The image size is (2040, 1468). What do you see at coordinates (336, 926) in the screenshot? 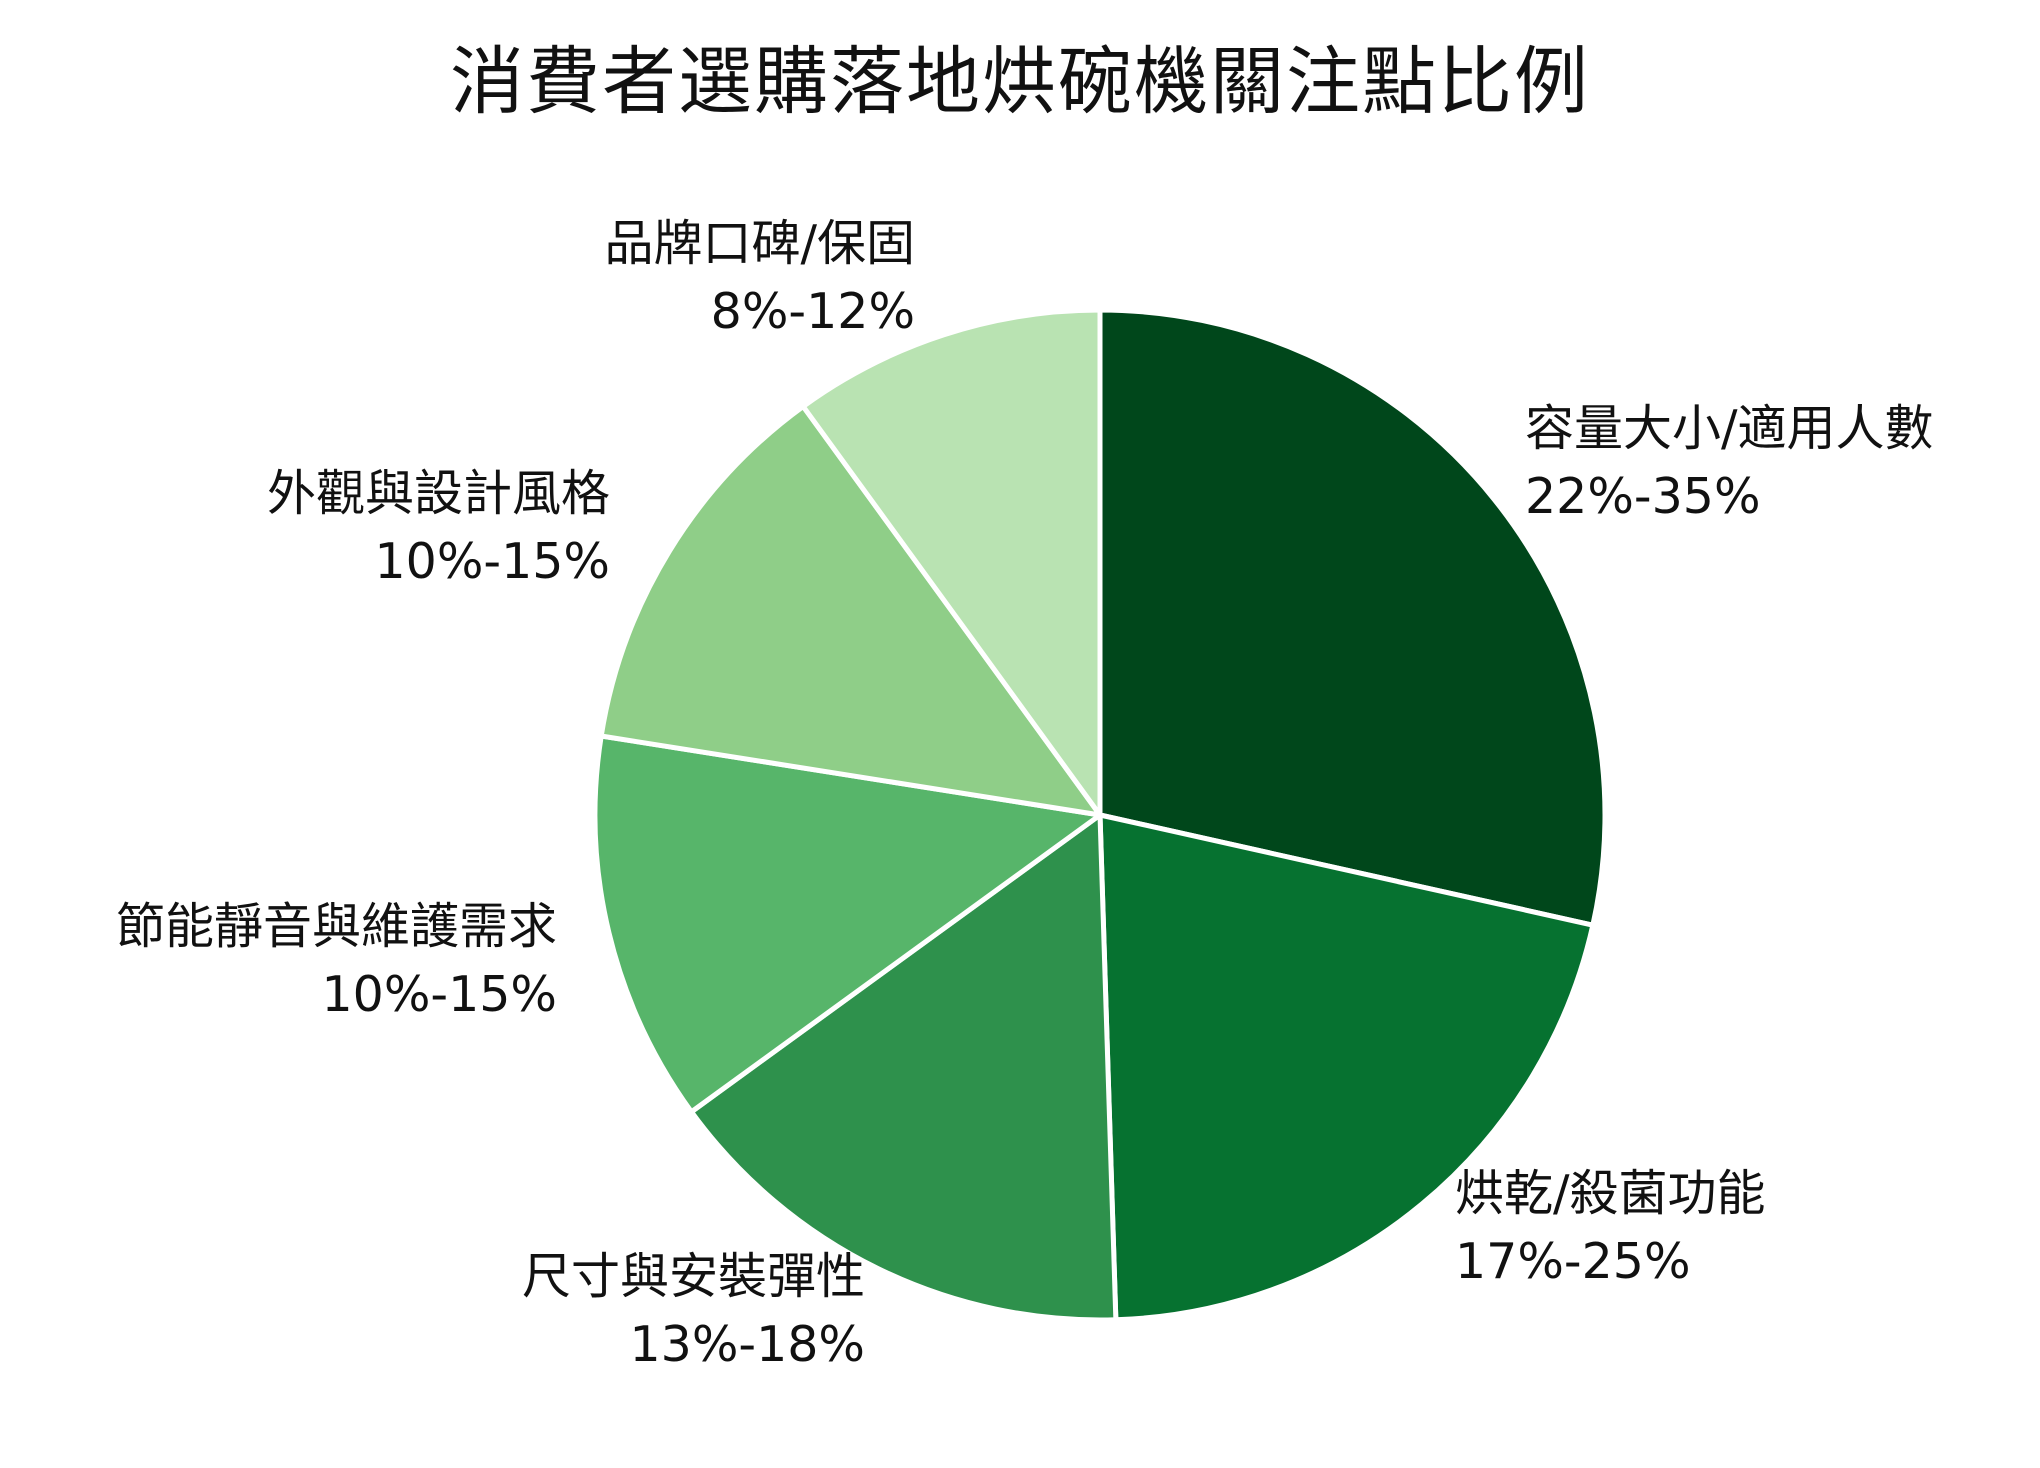
I see `slice-name: 節能靜音與維護需求` at bounding box center [336, 926].